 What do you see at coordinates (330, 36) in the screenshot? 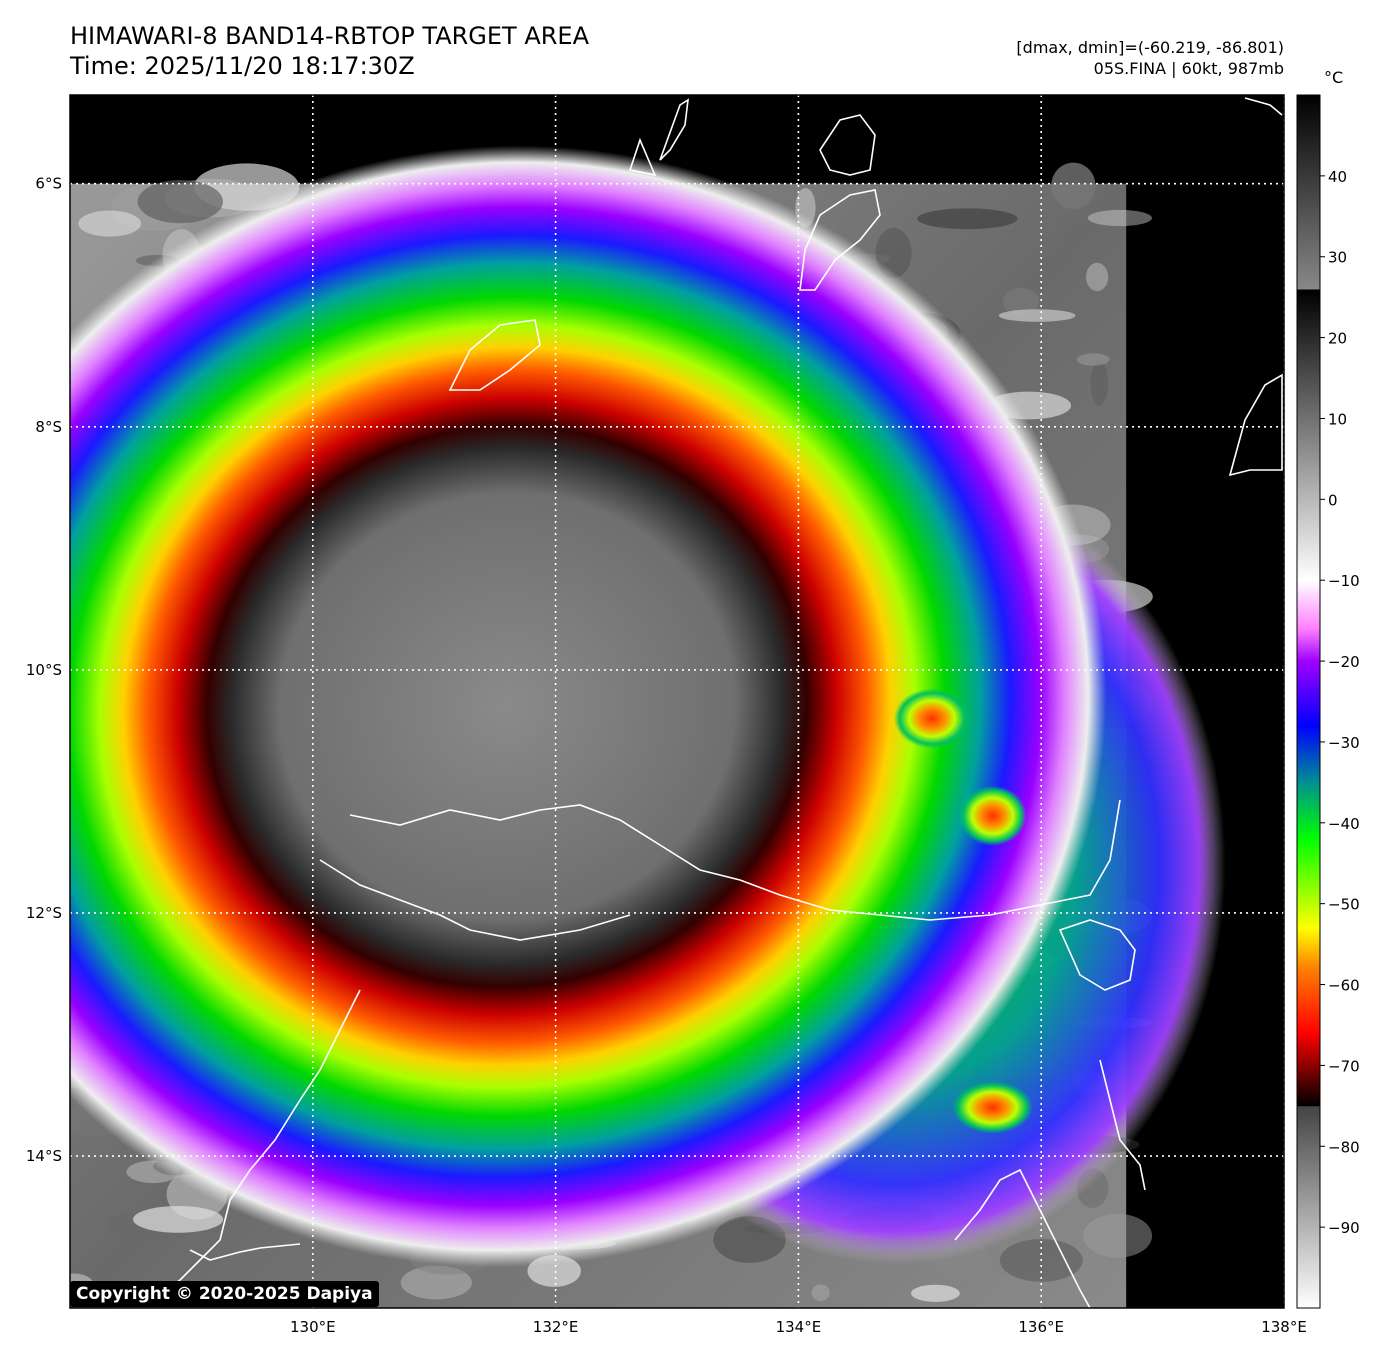
I see `map-title: HIMAWARI-8 BAND14-RBTOP TARGET AREA` at bounding box center [330, 36].